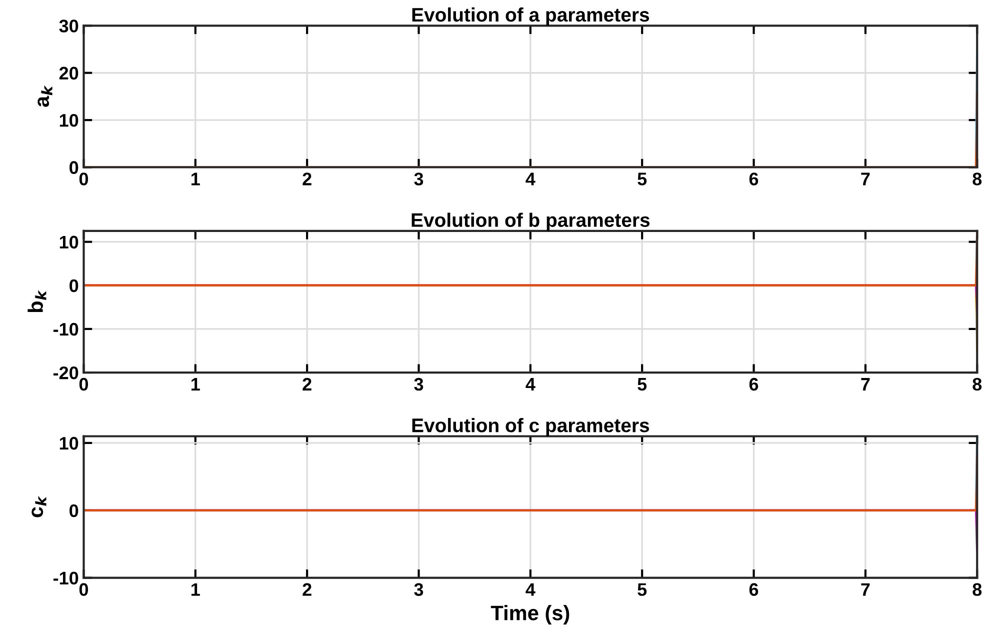 This screenshot has height=642, width=985. Describe the element at coordinates (531, 427) in the screenshot. I see `chart-title: Evolution of c parameters` at that location.